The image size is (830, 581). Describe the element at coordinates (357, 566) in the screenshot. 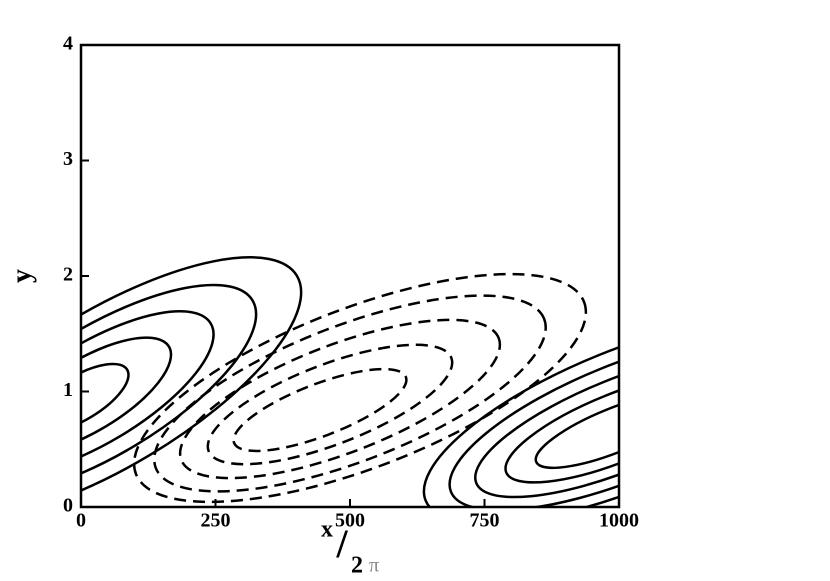

I see `x-axis-label-denominator: 2` at that location.